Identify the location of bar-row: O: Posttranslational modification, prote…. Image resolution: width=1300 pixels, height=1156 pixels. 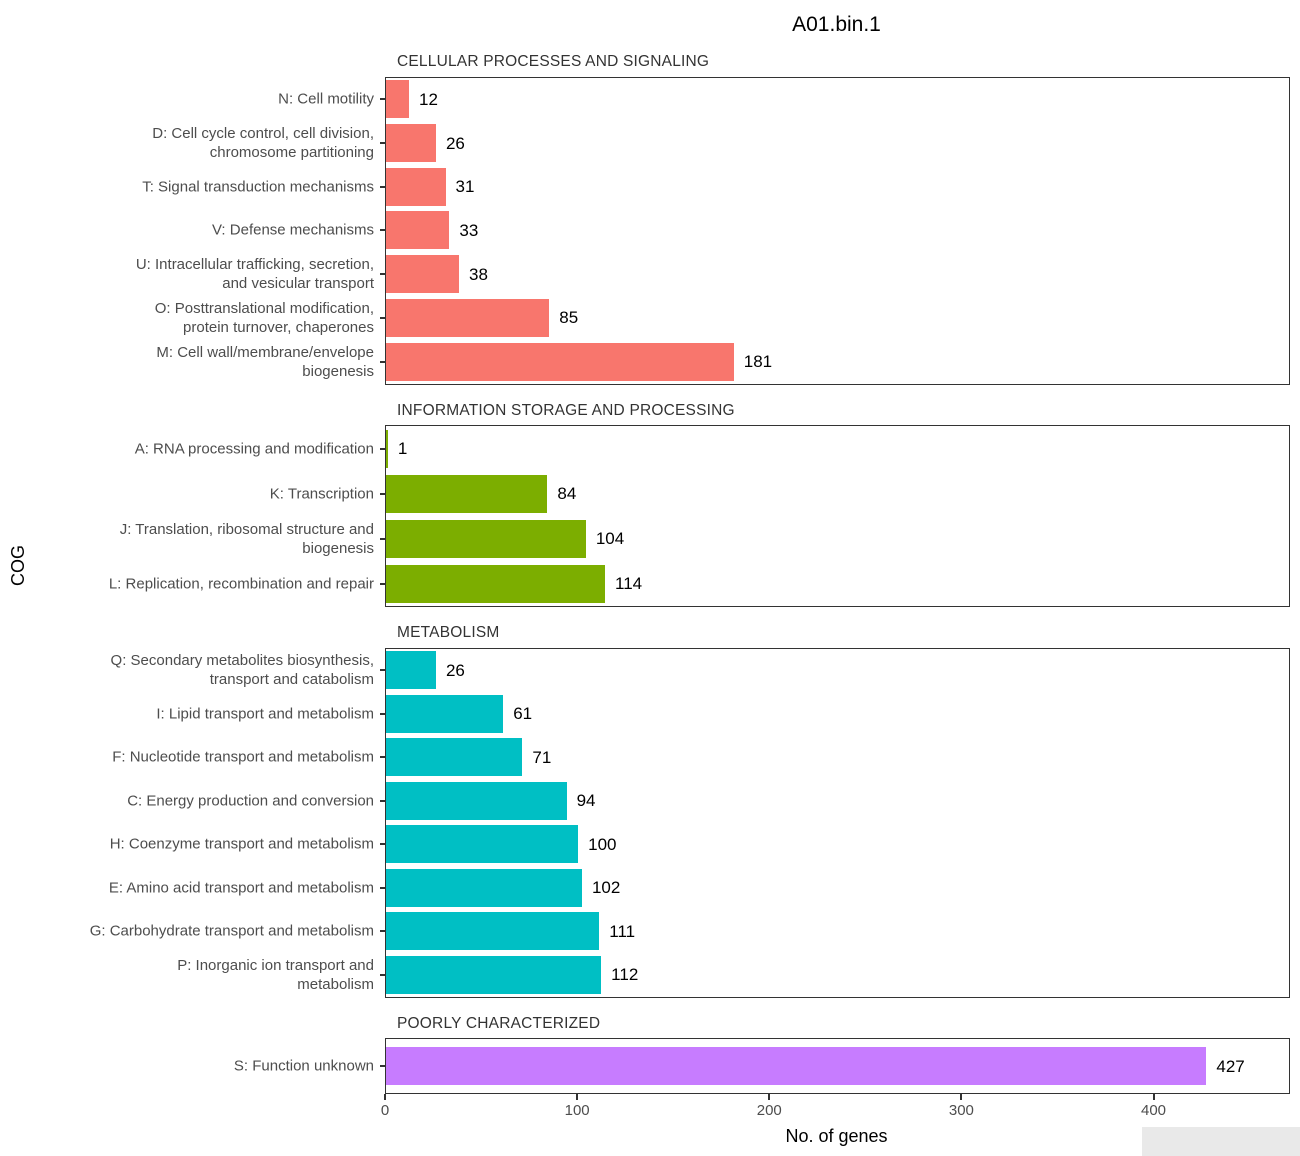
(722, 318).